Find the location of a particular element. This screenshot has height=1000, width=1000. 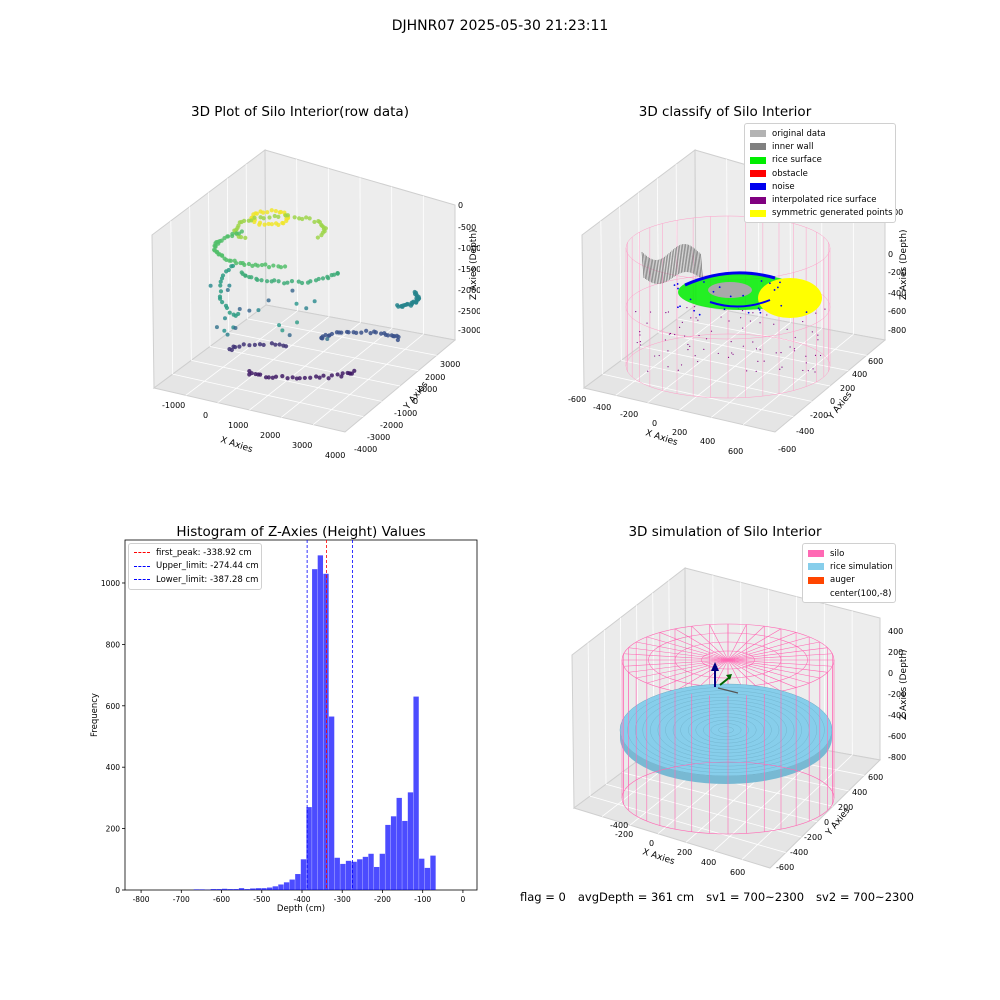

classify-legend-label: rice surface is located at coordinates (797, 160).